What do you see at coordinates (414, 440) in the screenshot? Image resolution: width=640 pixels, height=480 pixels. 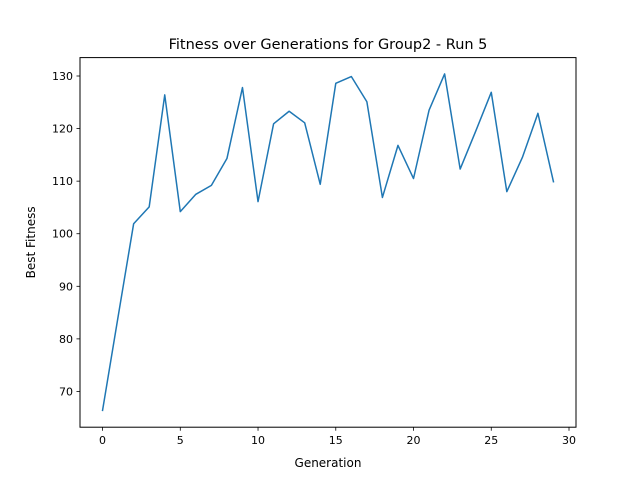 I see `x-tick-label: 20` at bounding box center [414, 440].